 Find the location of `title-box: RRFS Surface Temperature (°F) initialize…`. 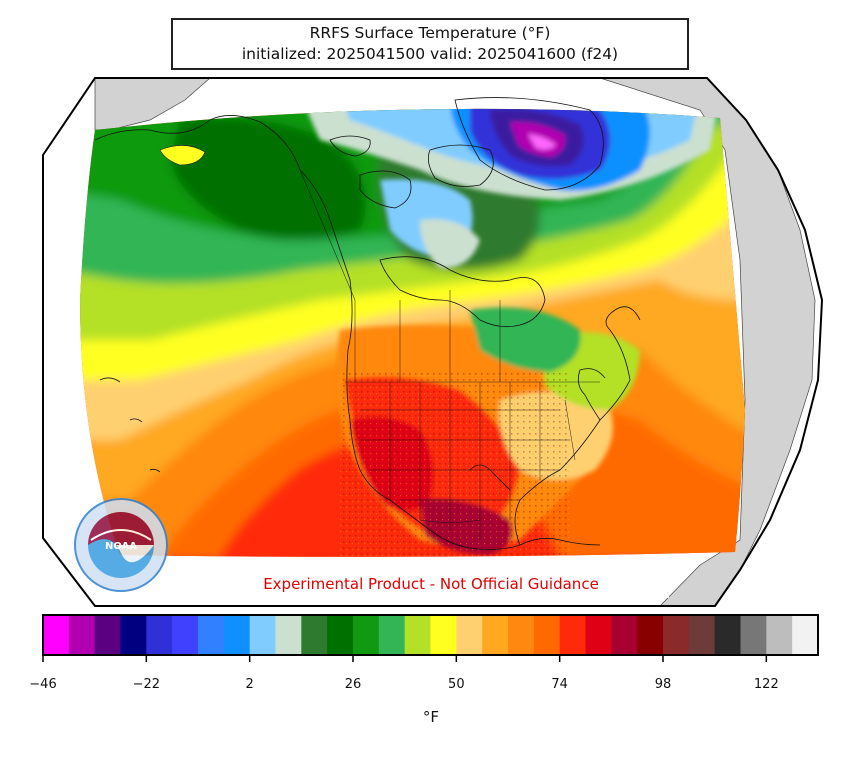

title-box: RRFS Surface Temperature (°F) initialize… is located at coordinates (430, 44).